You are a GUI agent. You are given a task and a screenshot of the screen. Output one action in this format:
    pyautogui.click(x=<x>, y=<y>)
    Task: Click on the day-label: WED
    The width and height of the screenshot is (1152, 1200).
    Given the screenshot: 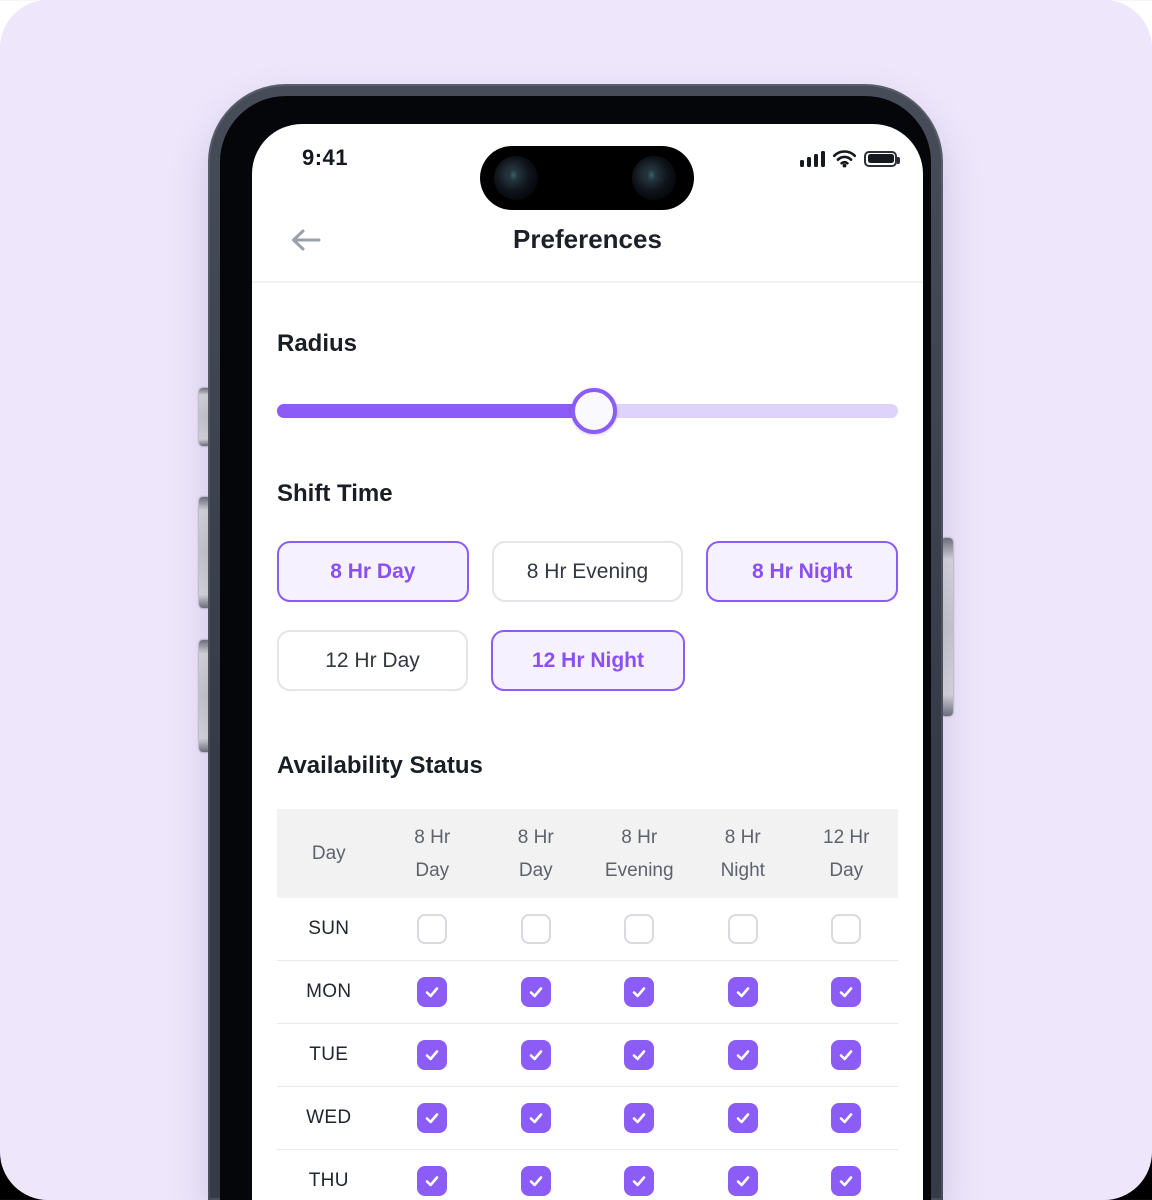 What is the action you would take?
    pyautogui.click(x=329, y=1117)
    